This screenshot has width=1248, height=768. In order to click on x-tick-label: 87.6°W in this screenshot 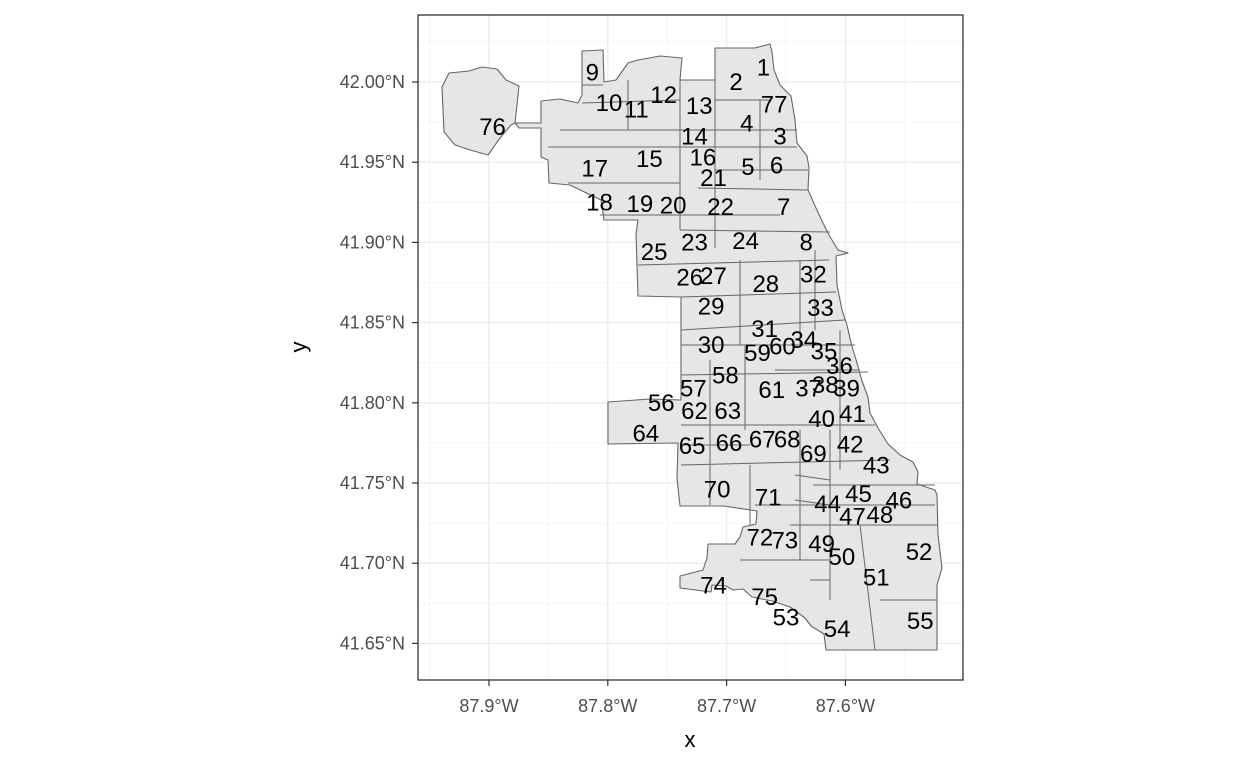, I will do `click(845, 706)`.